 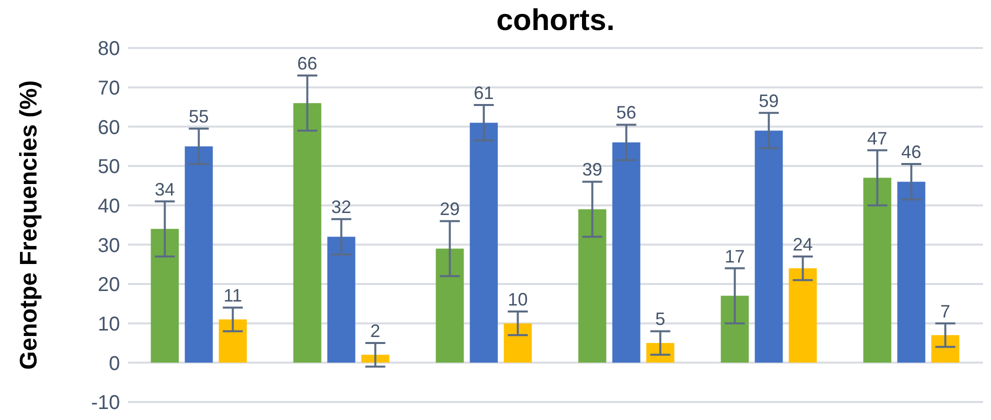 What do you see at coordinates (105, 403) in the screenshot?
I see `y-tick-label: -10` at bounding box center [105, 403].